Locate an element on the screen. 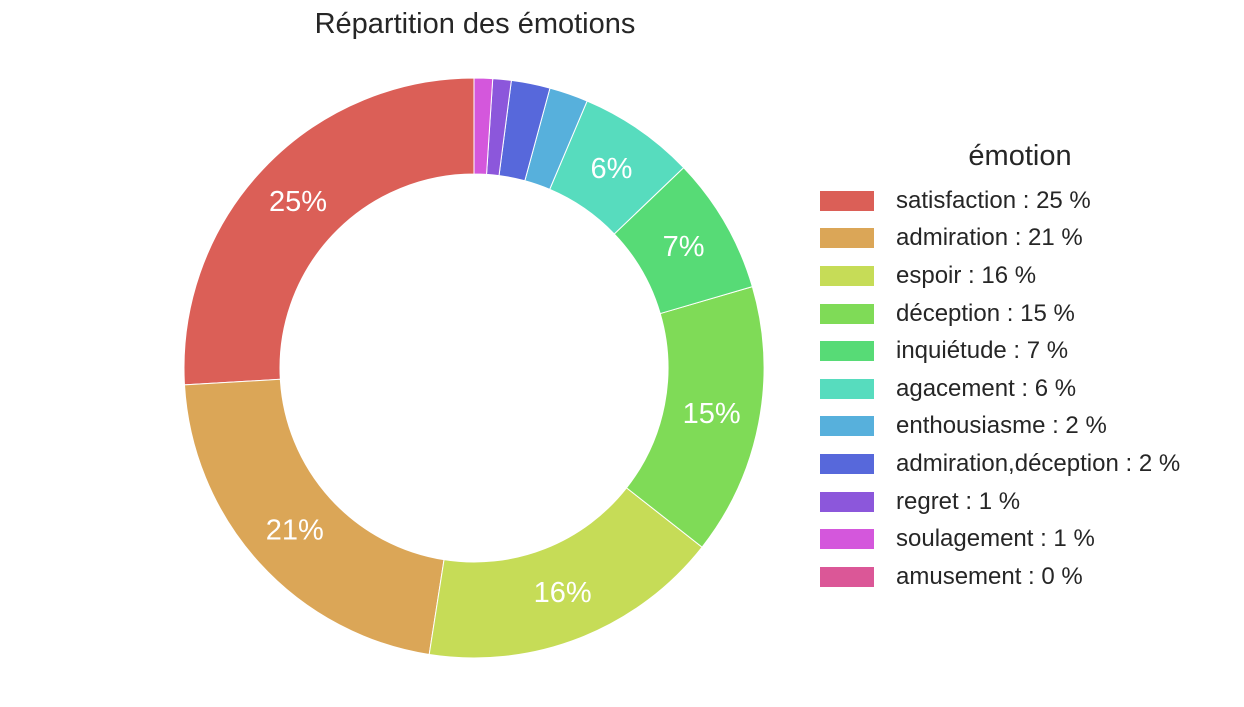 Image resolution: width=1244 pixels, height=707 pixels. legend-item: enthousiasme : 2 % is located at coordinates (1030, 427).